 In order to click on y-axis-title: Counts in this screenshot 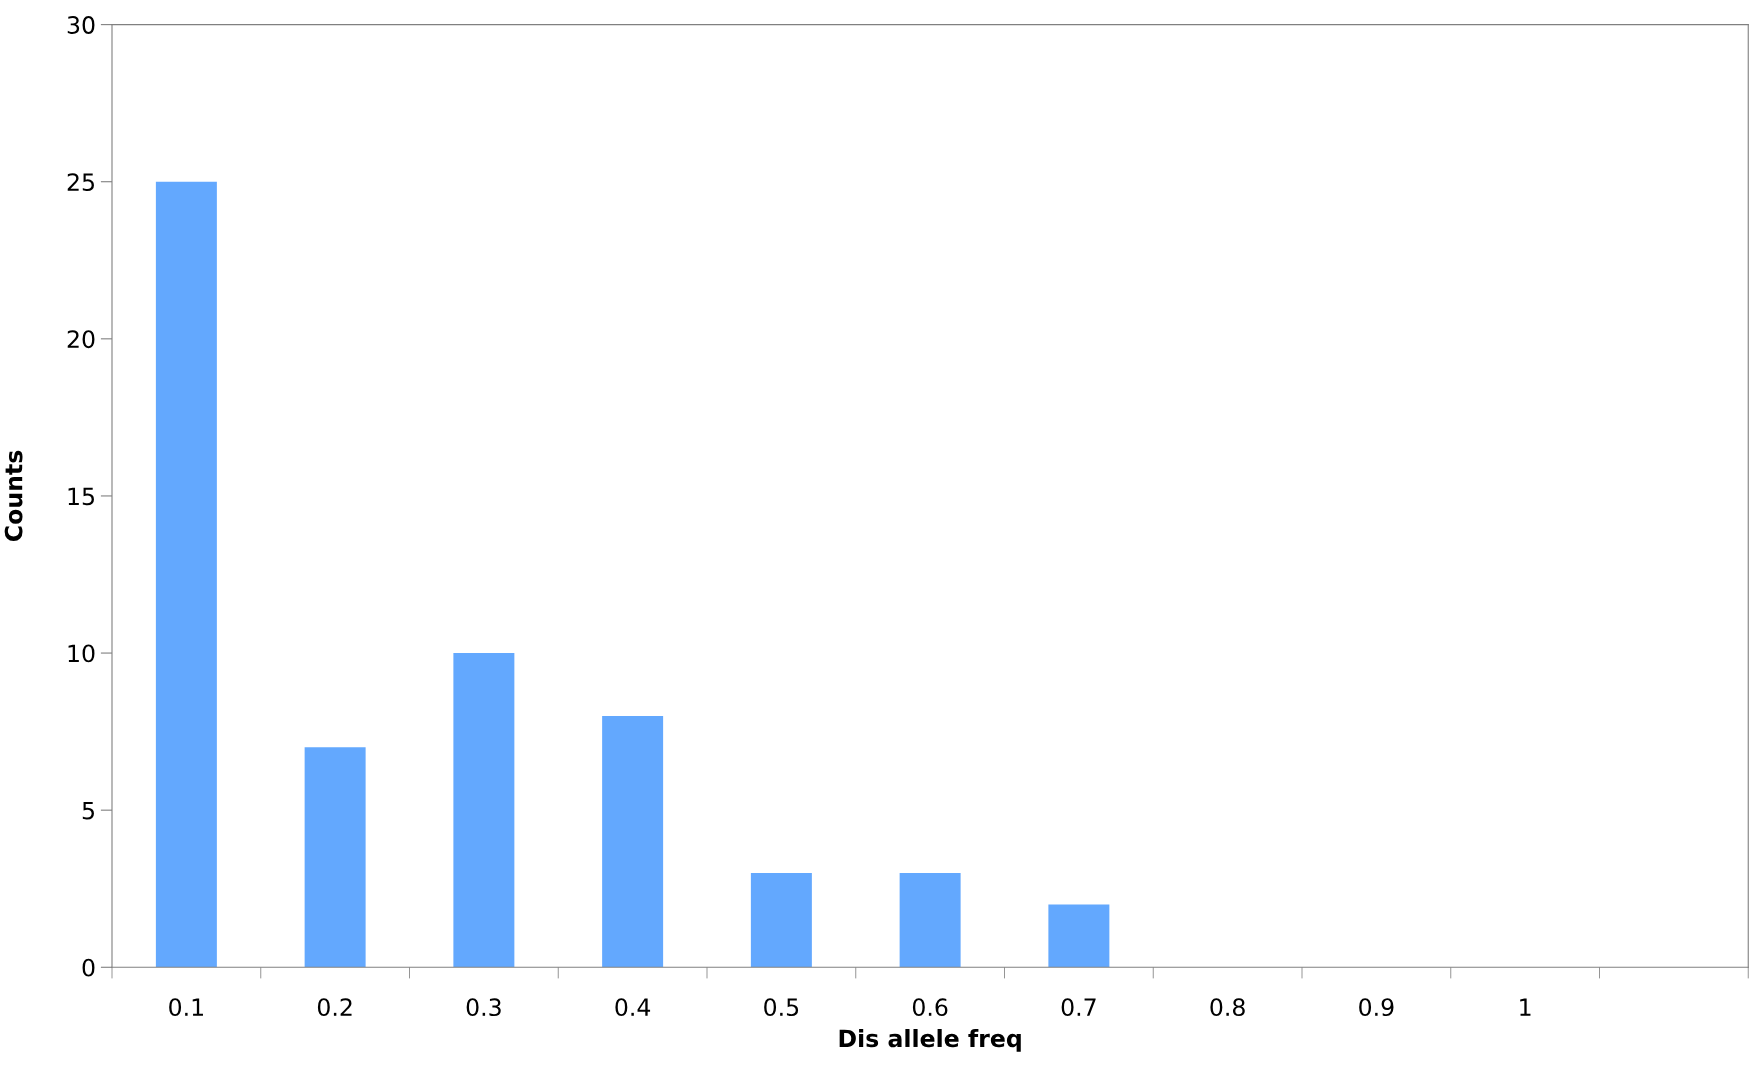, I will do `click(13, 496)`.